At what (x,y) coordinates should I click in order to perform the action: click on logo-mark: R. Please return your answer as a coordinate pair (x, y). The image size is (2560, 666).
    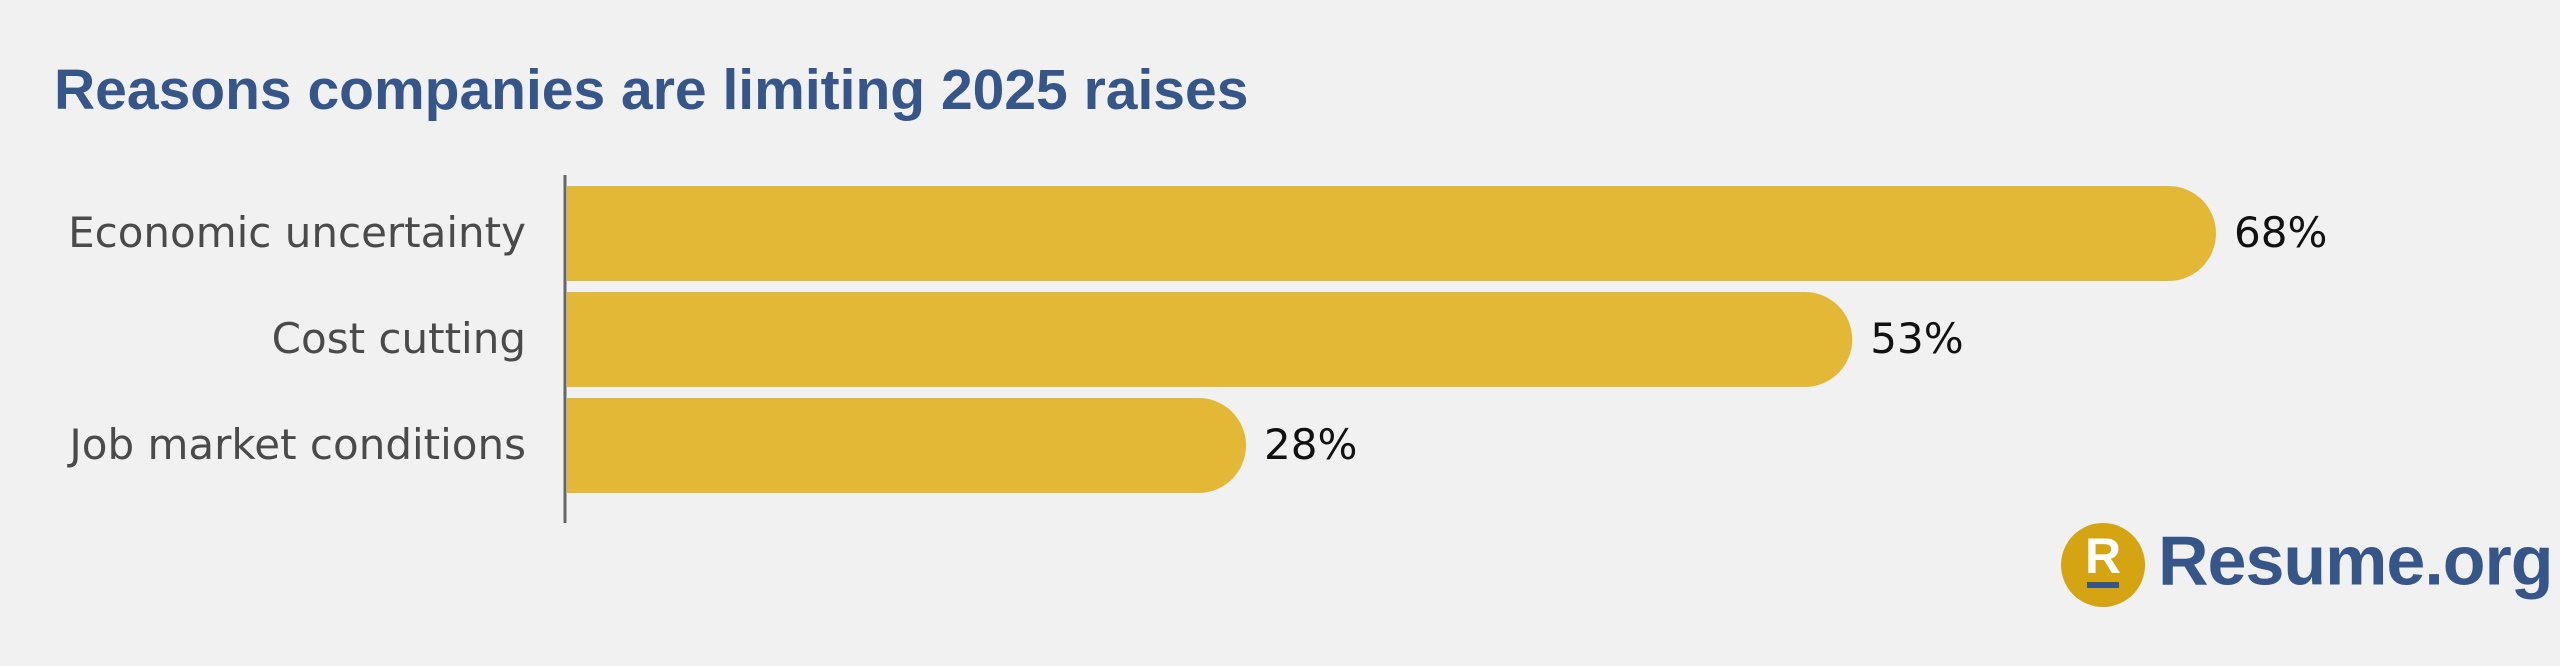
    Looking at the image, I should click on (2103, 556).